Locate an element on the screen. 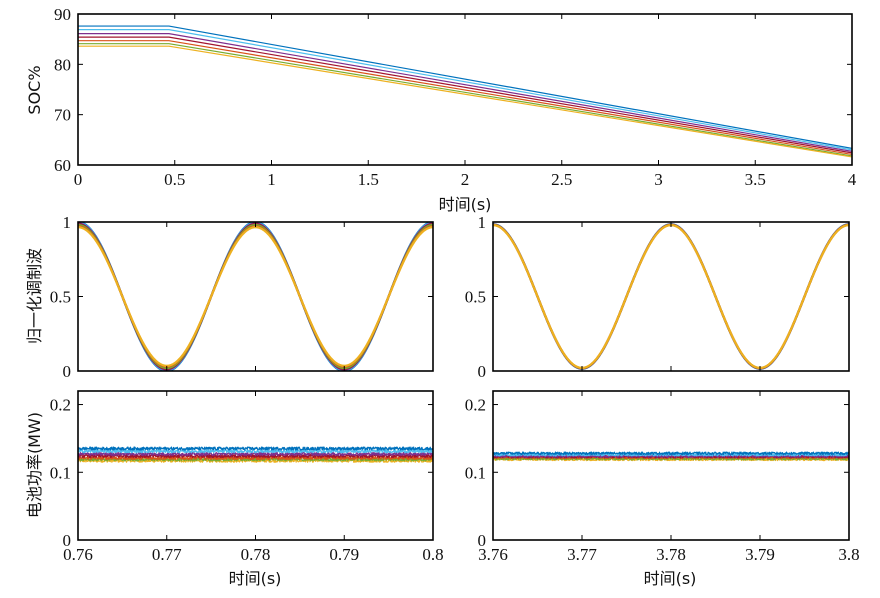 The width and height of the screenshot is (880, 598). modulation-wave-chart-left: 0 0.5 1 归一化调制波 is located at coordinates (229, 297).